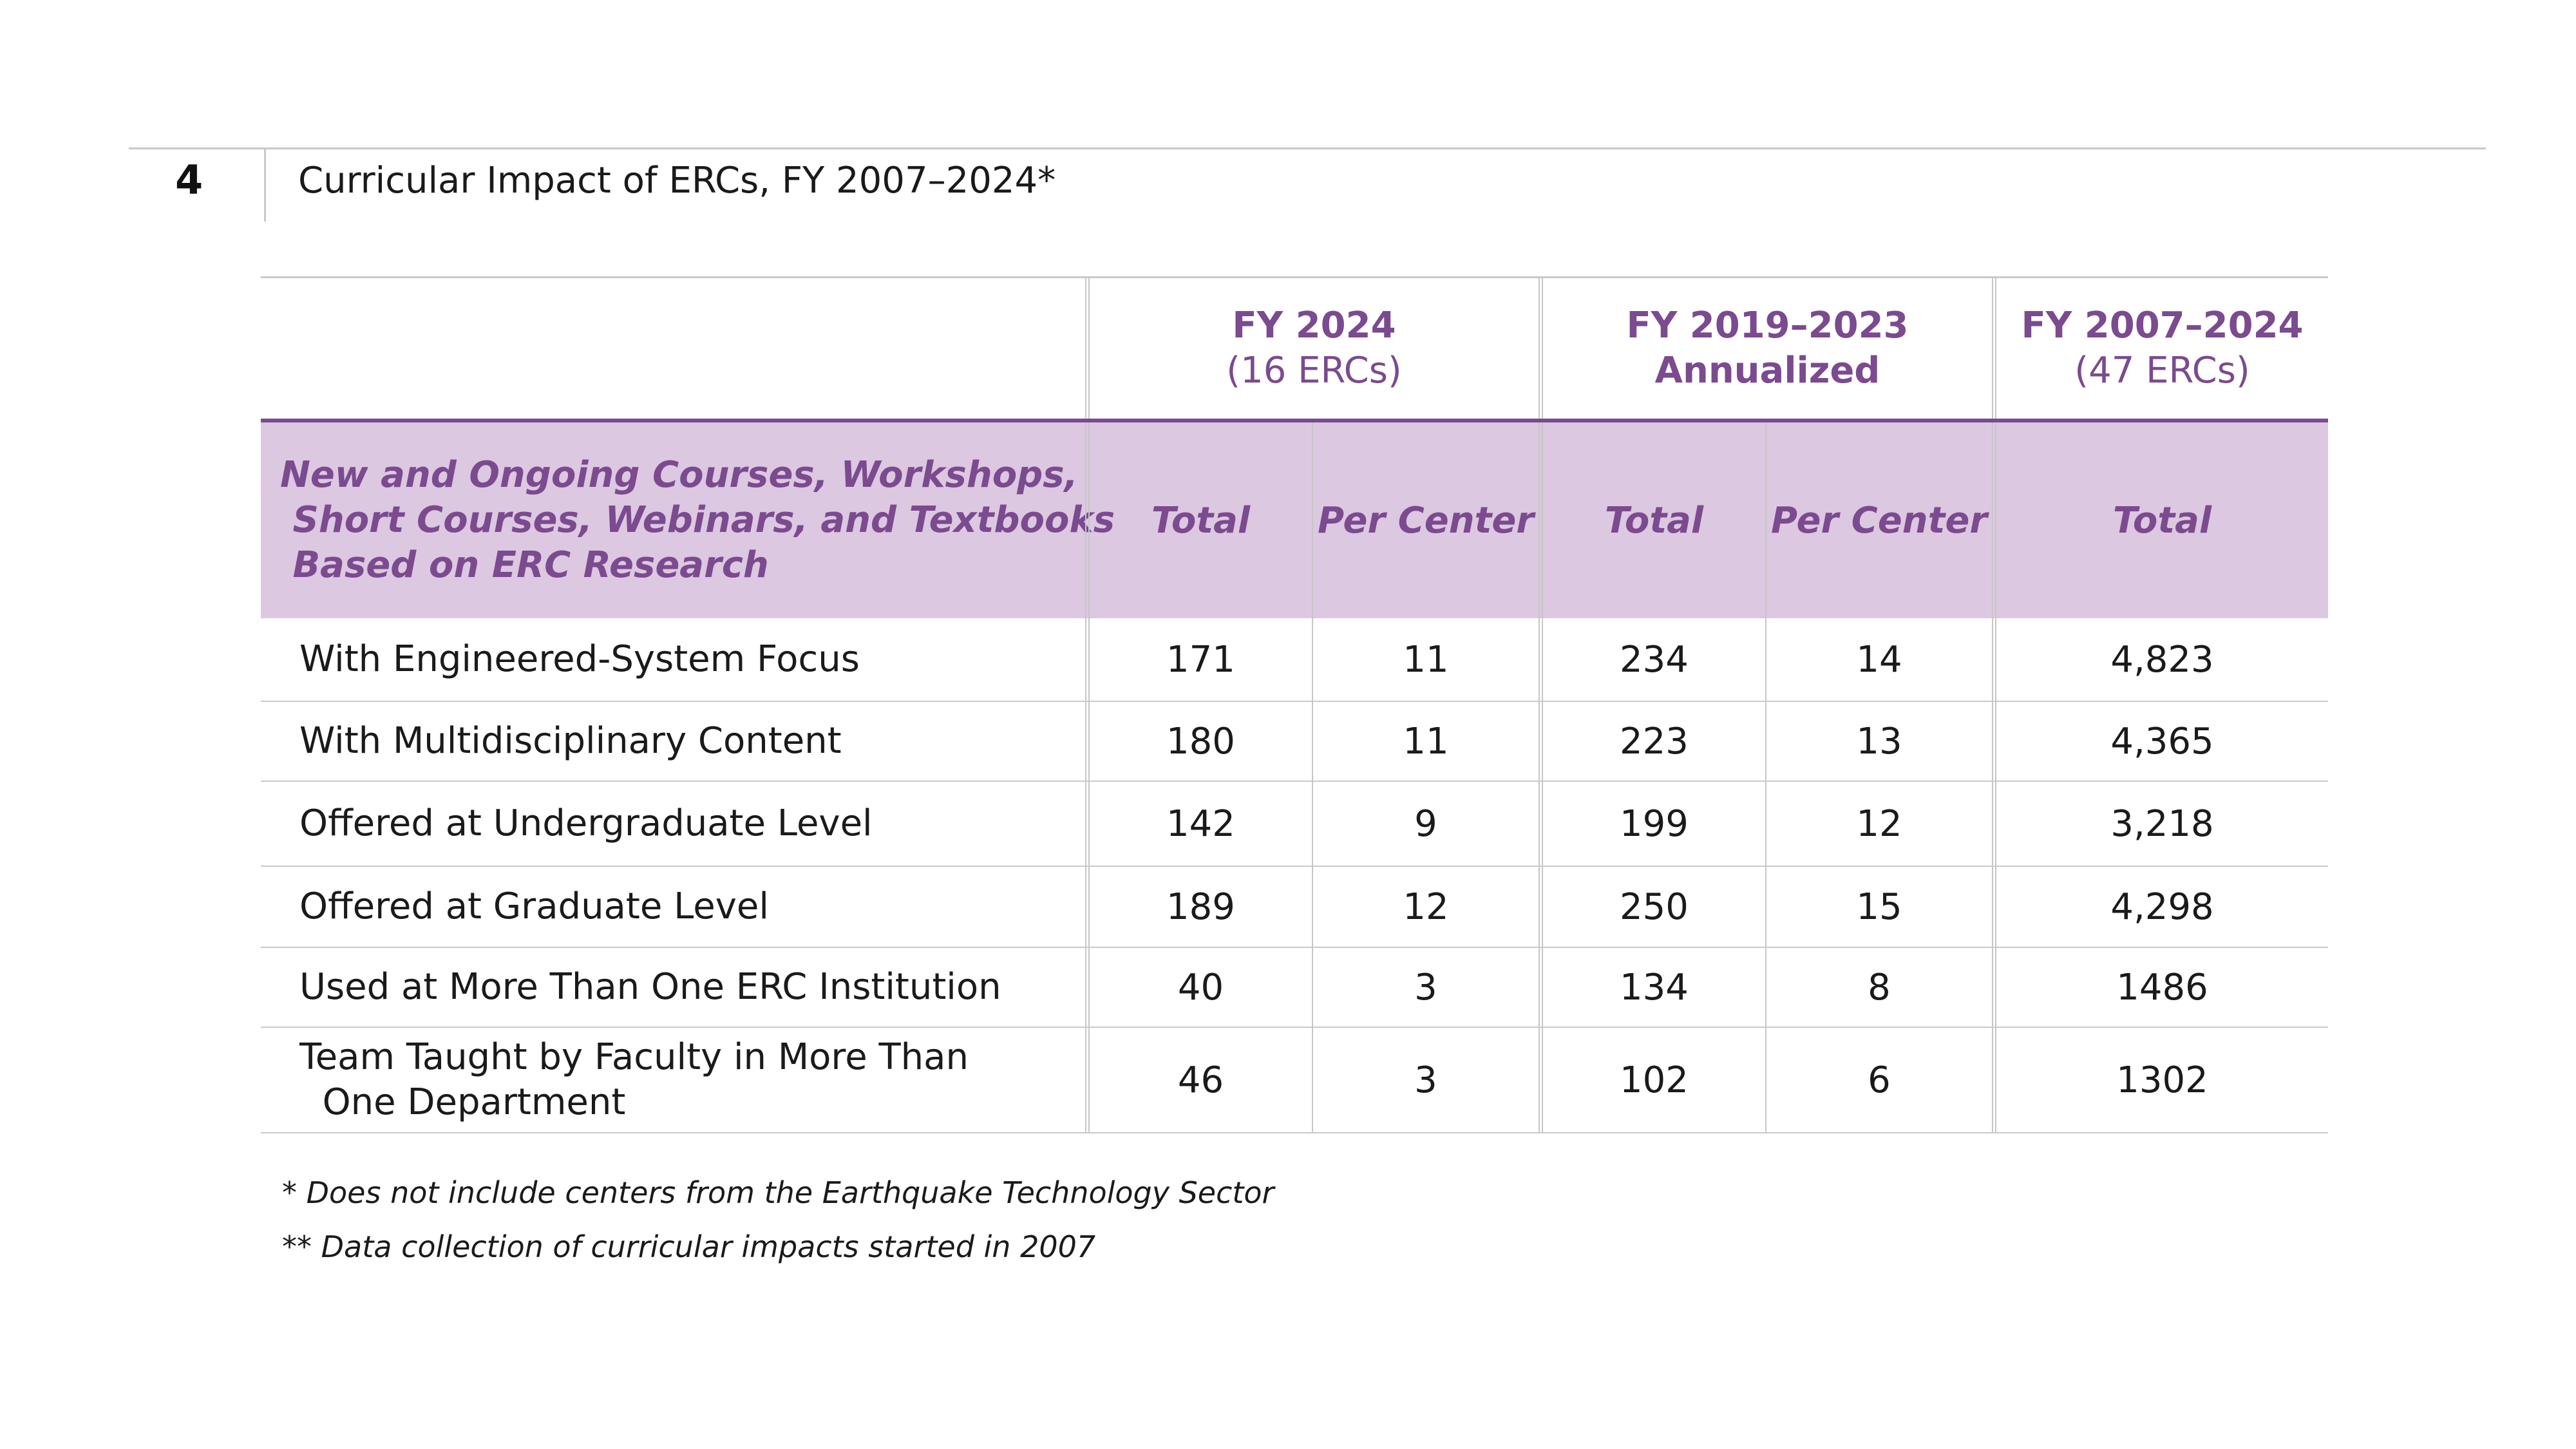 The image size is (2576, 1449). I want to click on row-label: With Multidisciplinary Content, so click(570, 741).